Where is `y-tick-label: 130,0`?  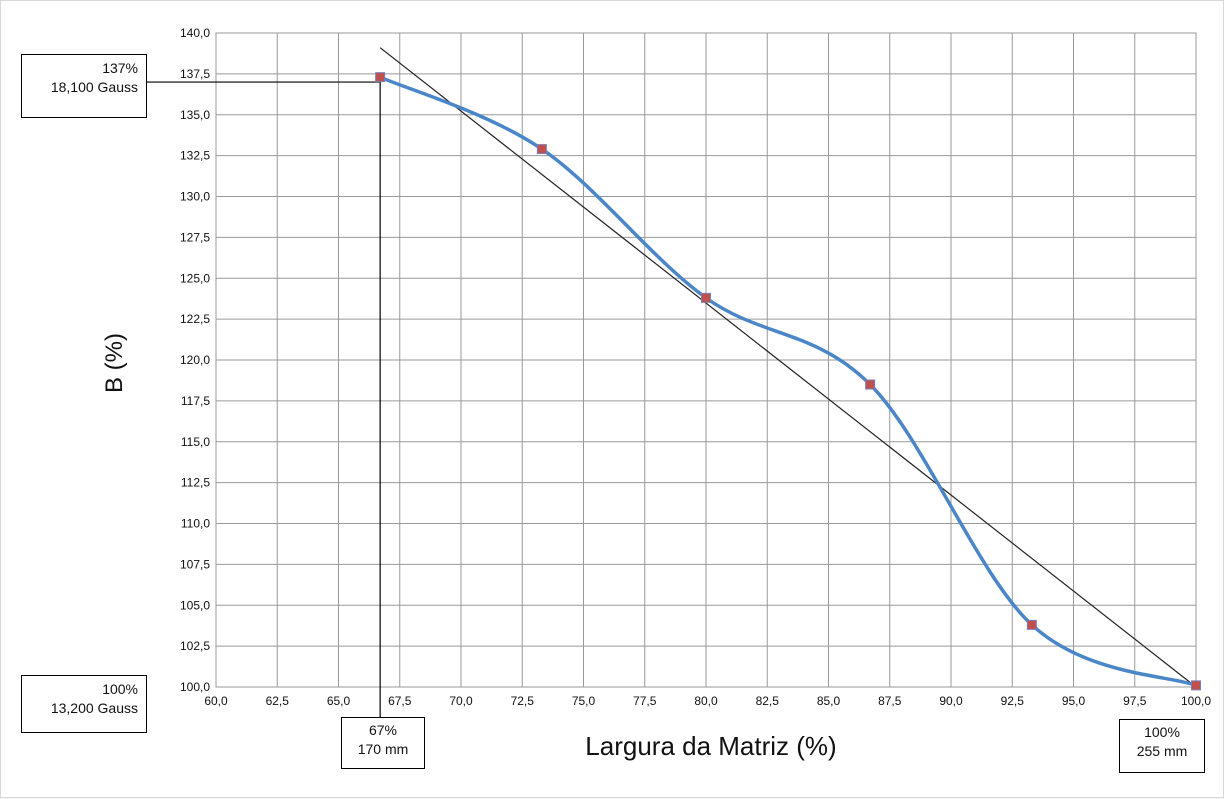 y-tick-label: 130,0 is located at coordinates (195, 197).